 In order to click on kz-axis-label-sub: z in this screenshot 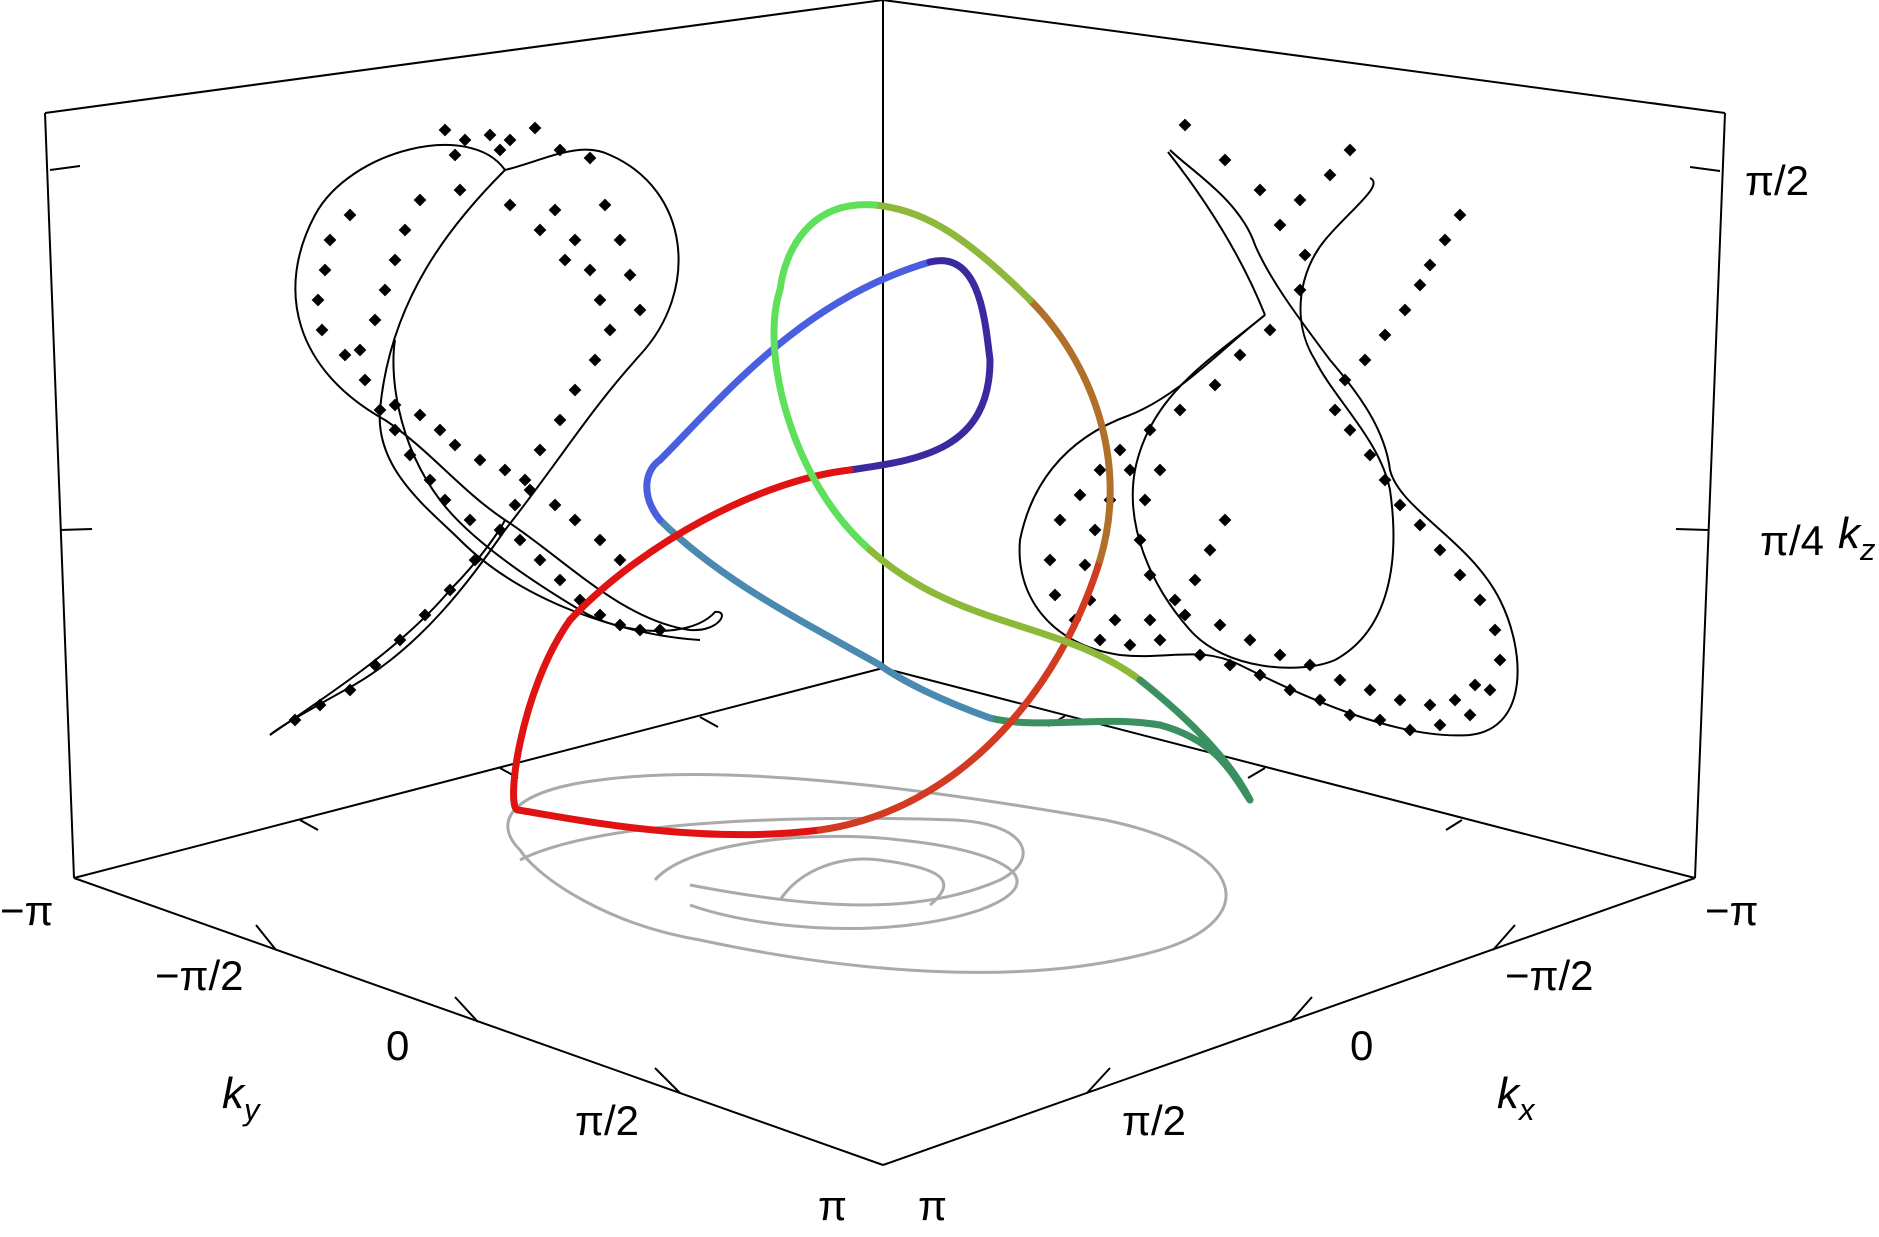, I will do `click(1867, 549)`.